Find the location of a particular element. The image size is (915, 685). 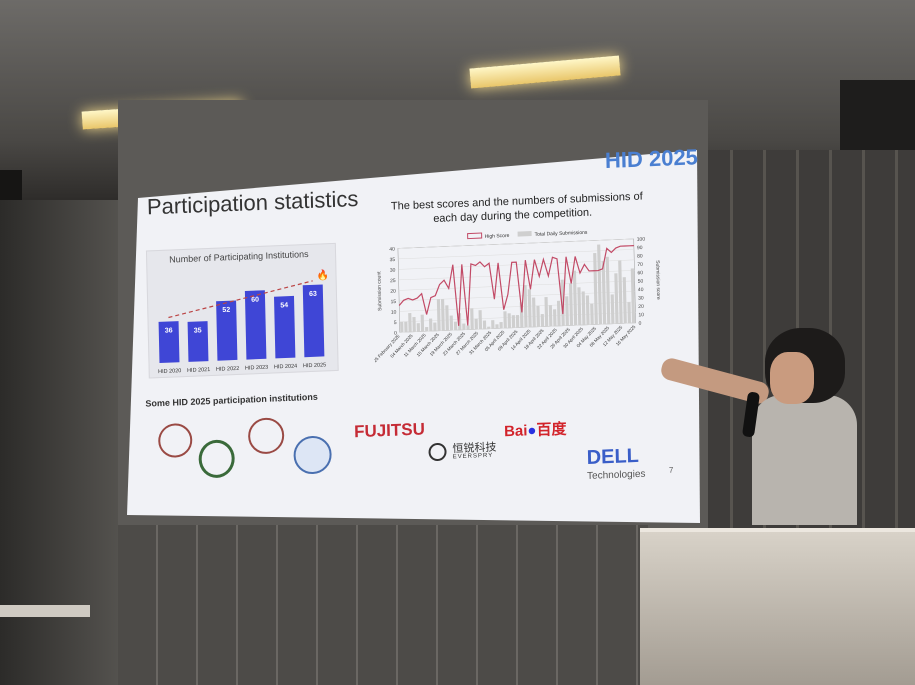

bar-category-label: HID 2025 is located at coordinates (314, 365).